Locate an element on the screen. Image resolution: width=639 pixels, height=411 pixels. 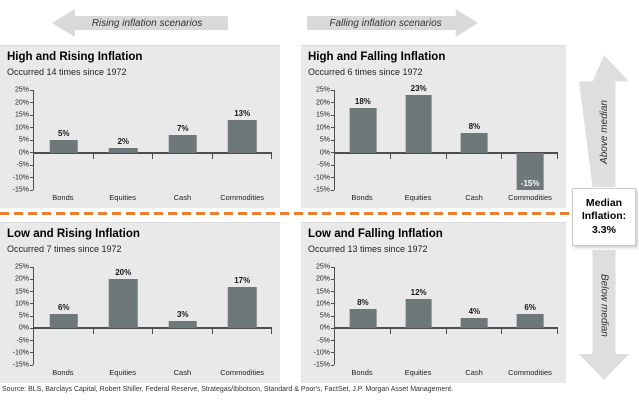
bar-slot-commodities: 17% is located at coordinates (243, 316).